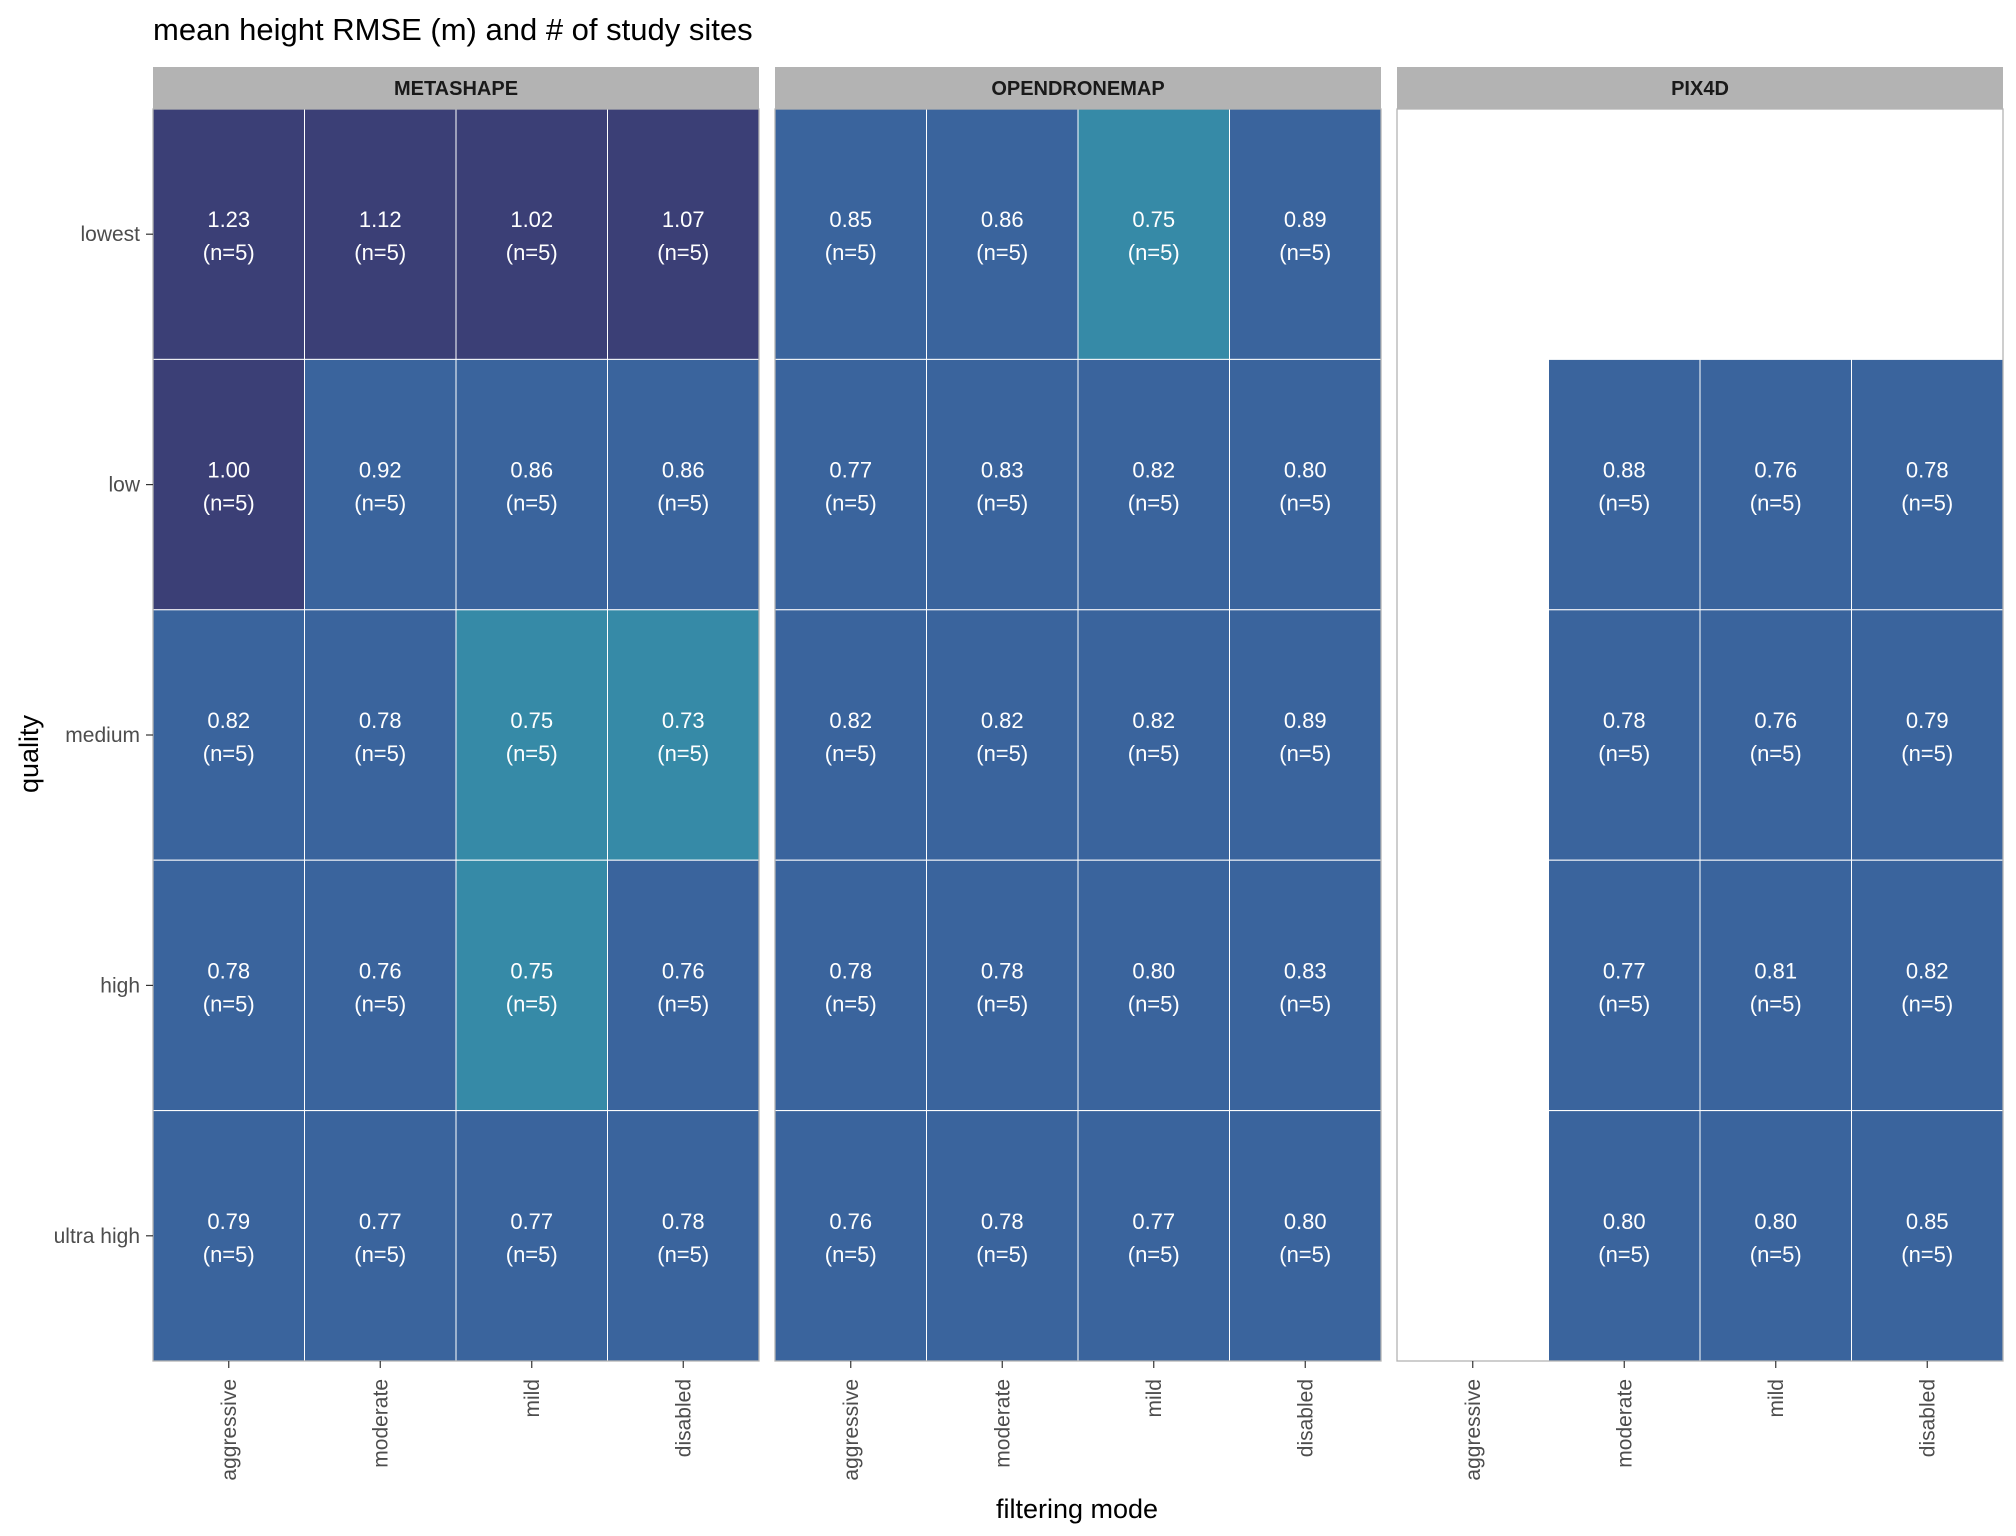  What do you see at coordinates (1305, 1236) in the screenshot?
I see `heatmap-cell: 0.80 (n=5)` at bounding box center [1305, 1236].